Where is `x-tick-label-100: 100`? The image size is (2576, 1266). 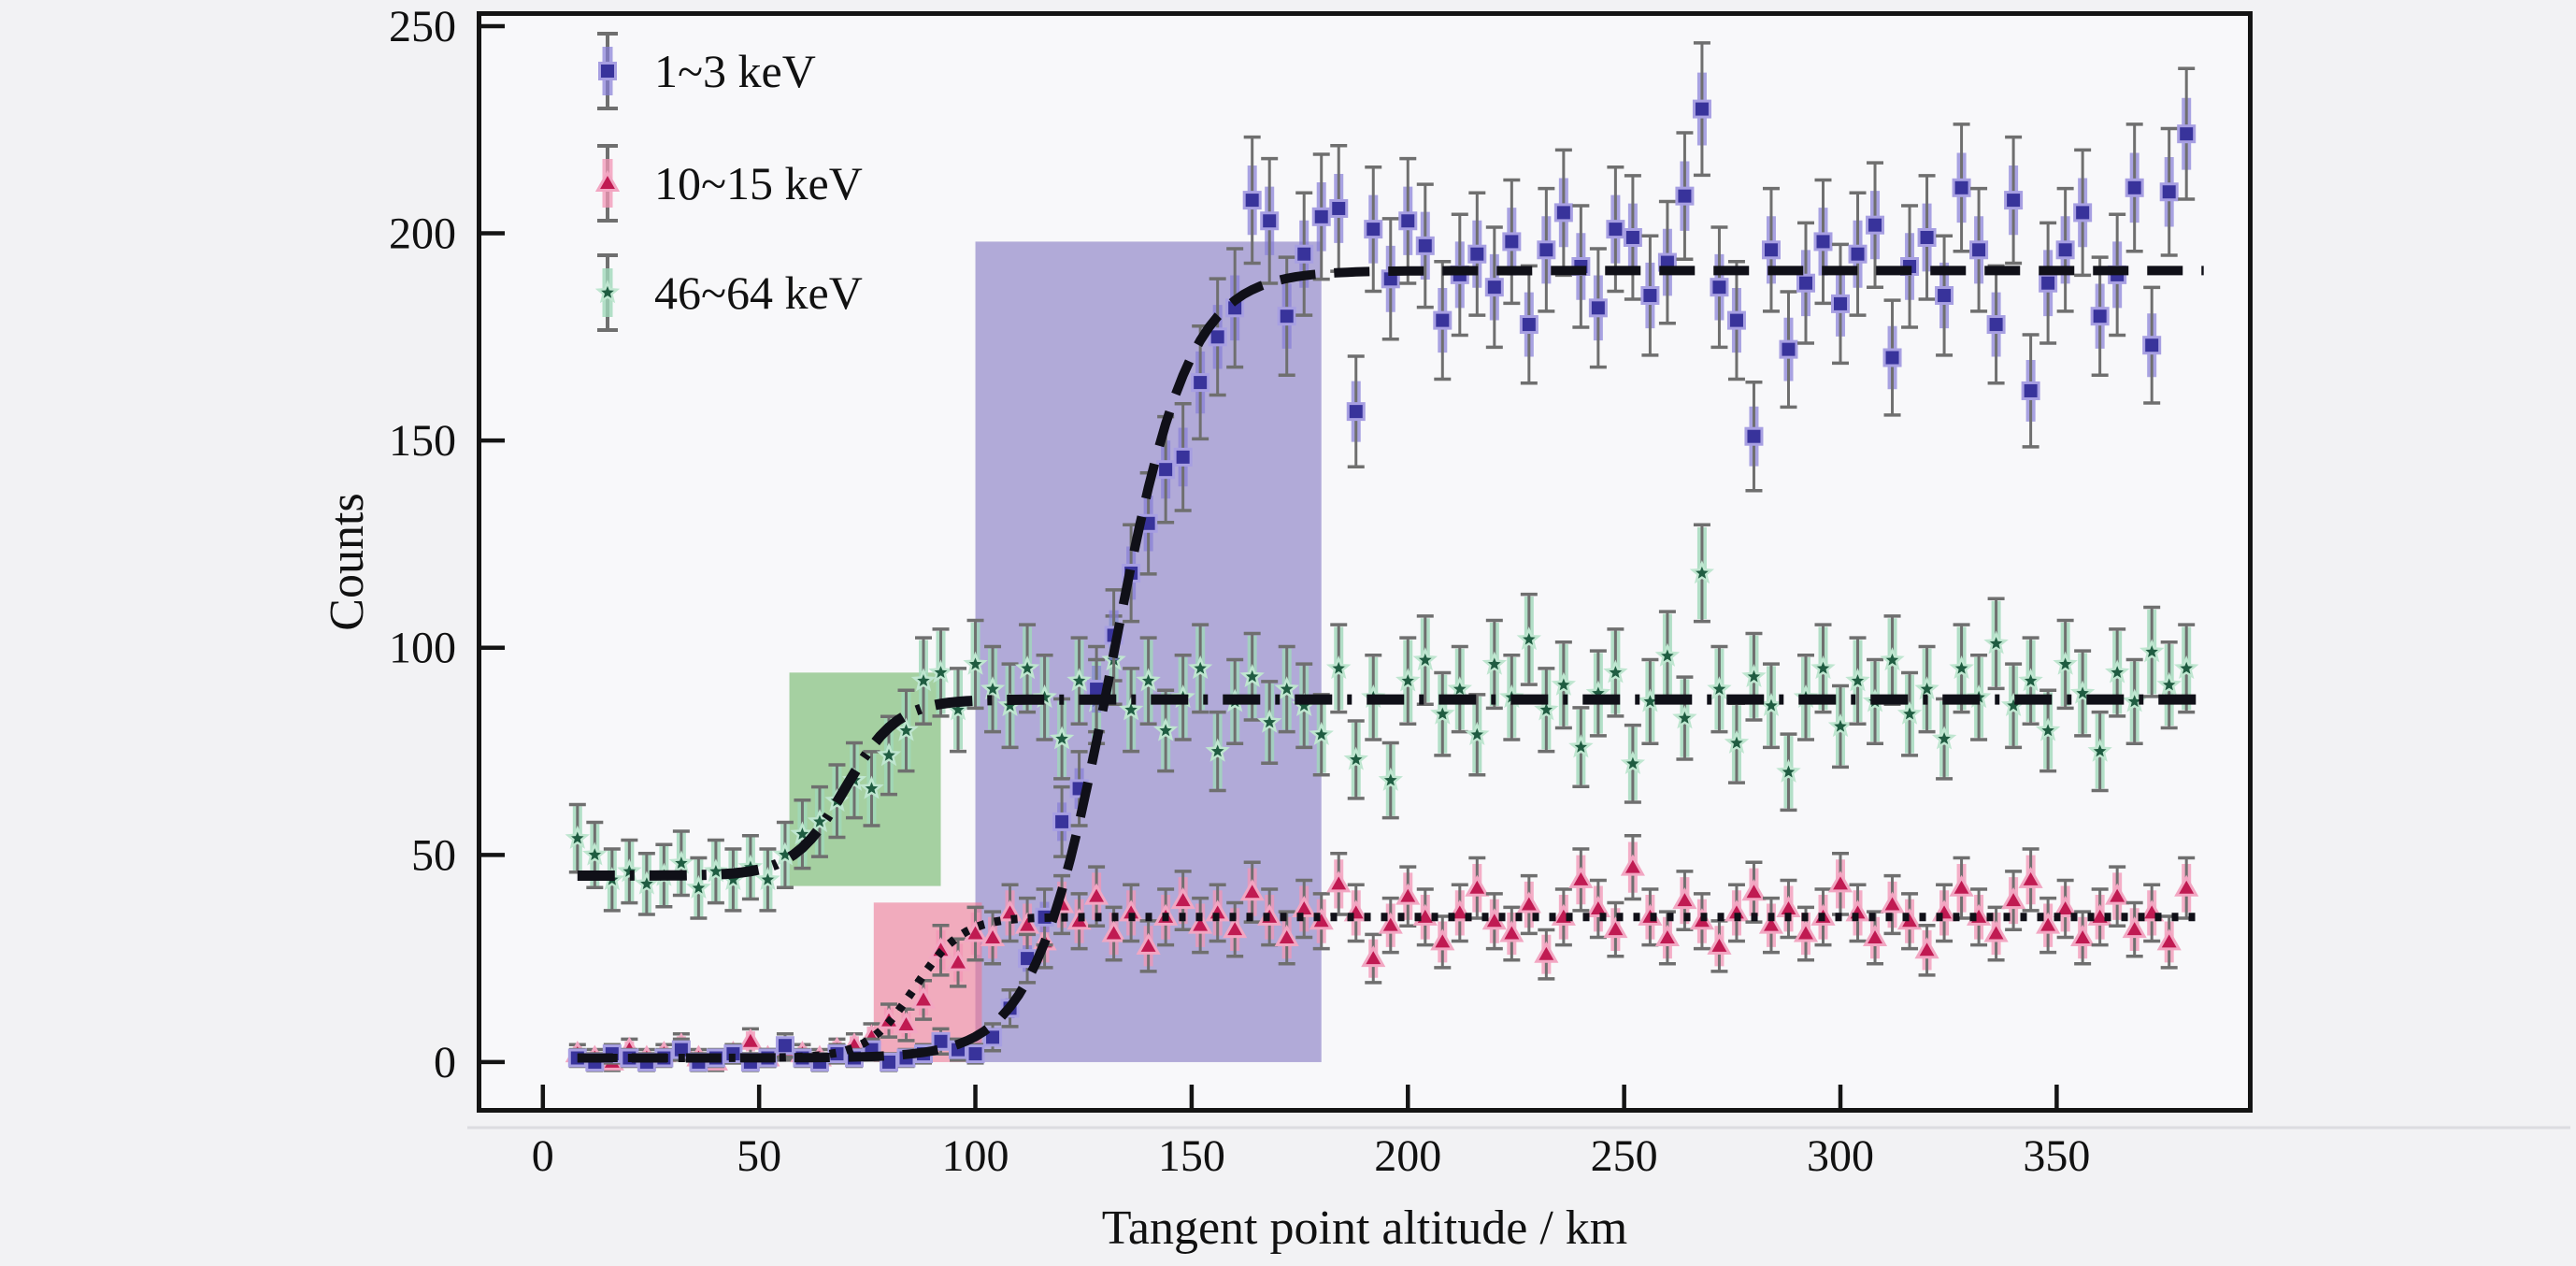 x-tick-label-100: 100 is located at coordinates (975, 1156).